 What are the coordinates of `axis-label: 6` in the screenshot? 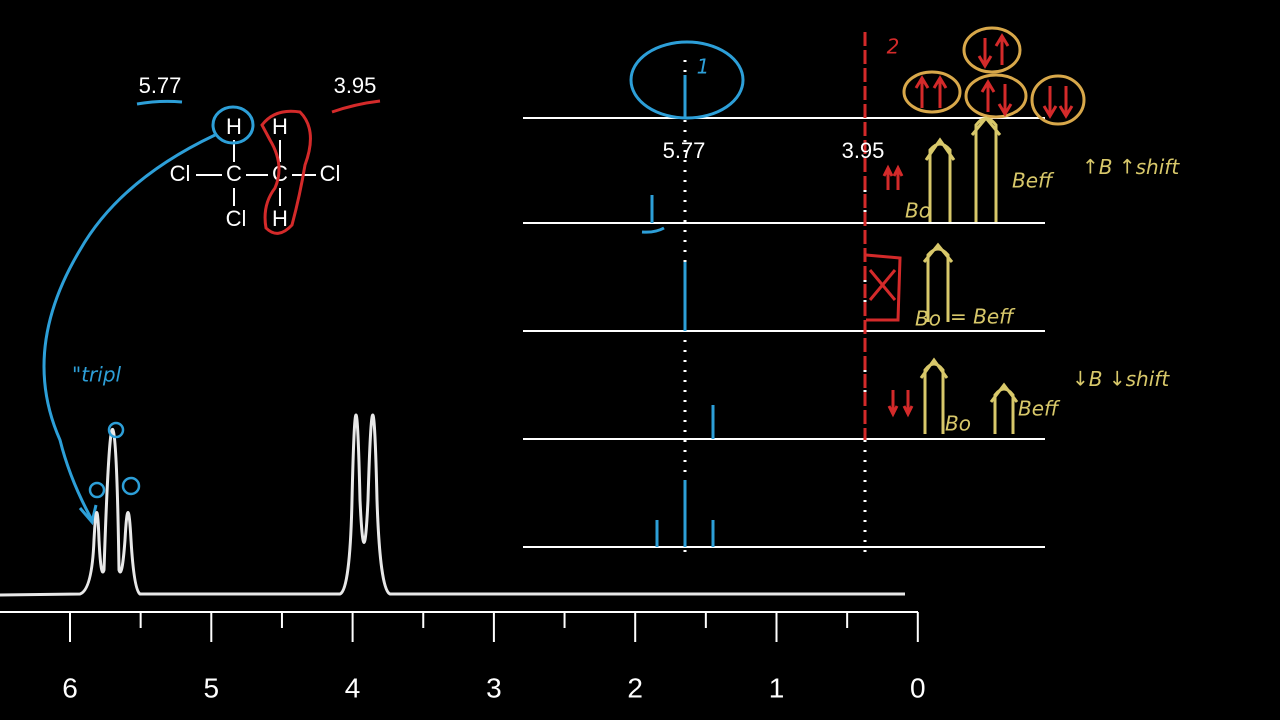 It's located at (70, 687).